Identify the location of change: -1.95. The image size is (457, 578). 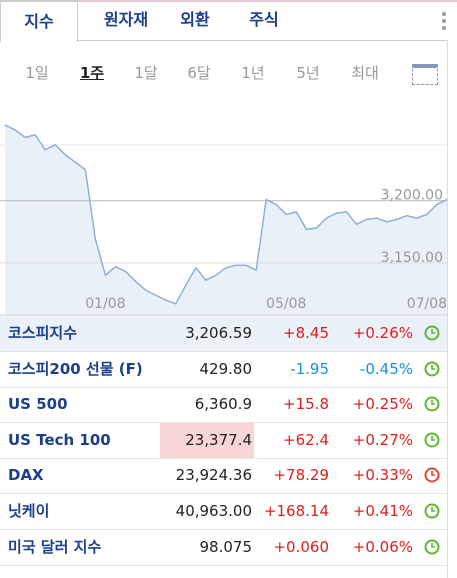
(309, 368).